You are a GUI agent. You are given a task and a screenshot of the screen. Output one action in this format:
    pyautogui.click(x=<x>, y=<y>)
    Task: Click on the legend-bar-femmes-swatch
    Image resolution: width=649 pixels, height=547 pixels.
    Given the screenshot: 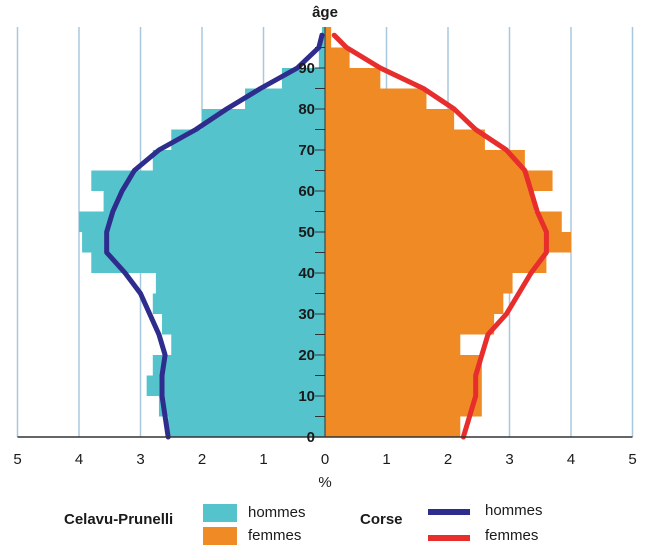 What is the action you would take?
    pyautogui.click(x=220, y=536)
    